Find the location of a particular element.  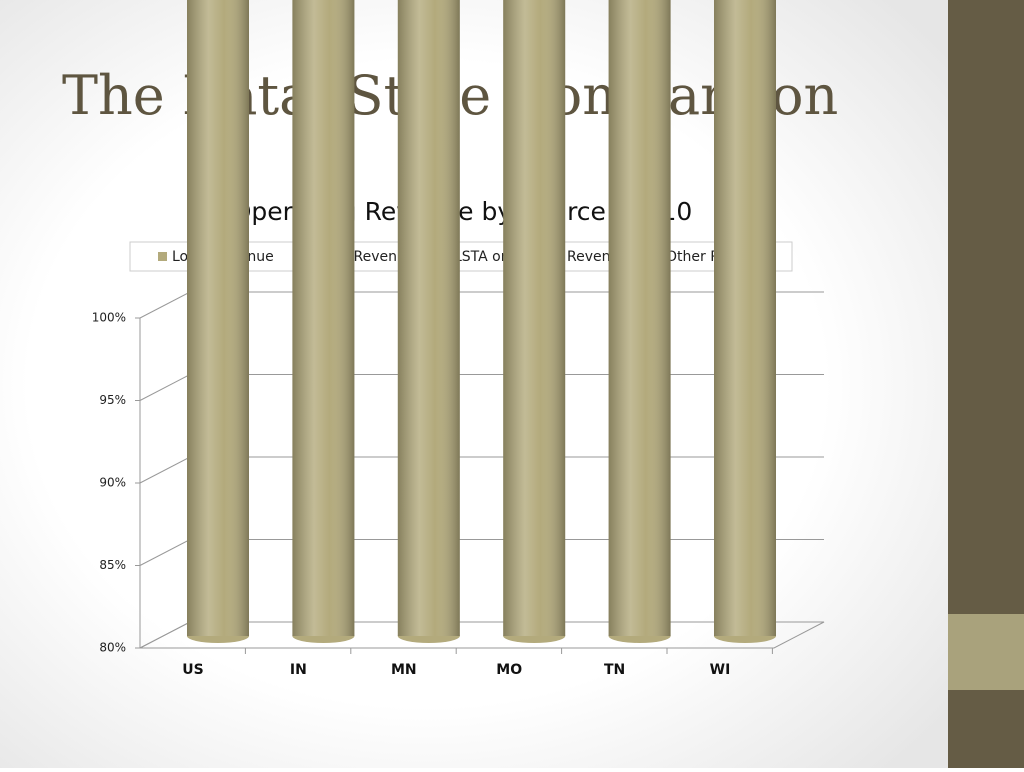

x-tick-label: IN is located at coordinates (298, 670).